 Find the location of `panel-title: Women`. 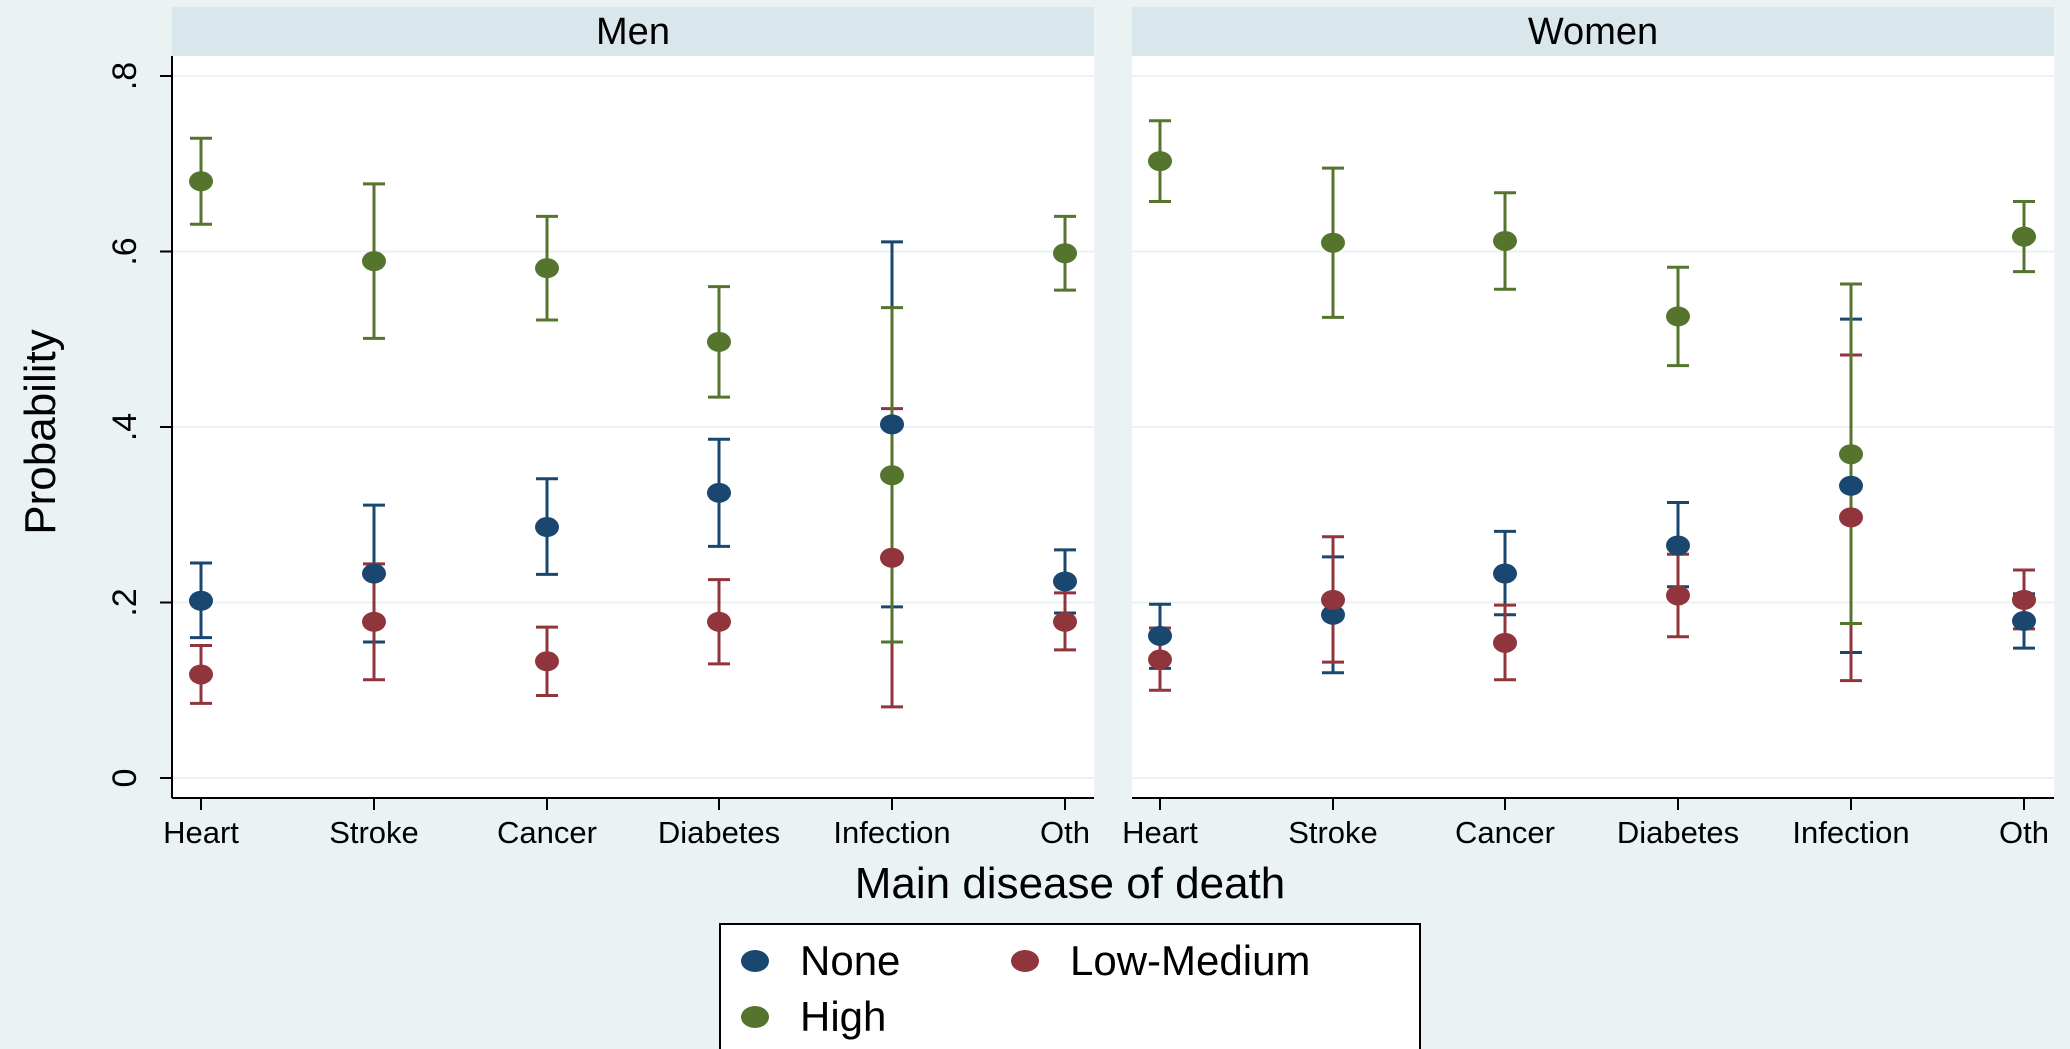

panel-title: Women is located at coordinates (1593, 32).